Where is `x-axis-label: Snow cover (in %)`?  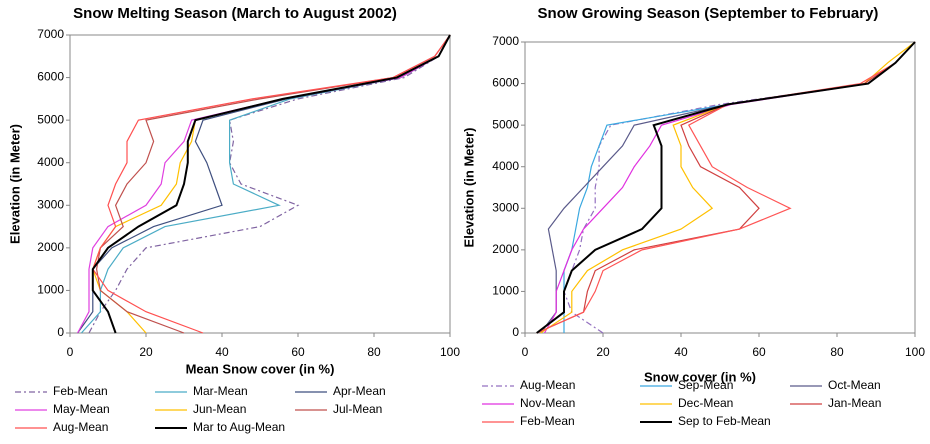
x-axis-label: Snow cover (in %) is located at coordinates (700, 376).